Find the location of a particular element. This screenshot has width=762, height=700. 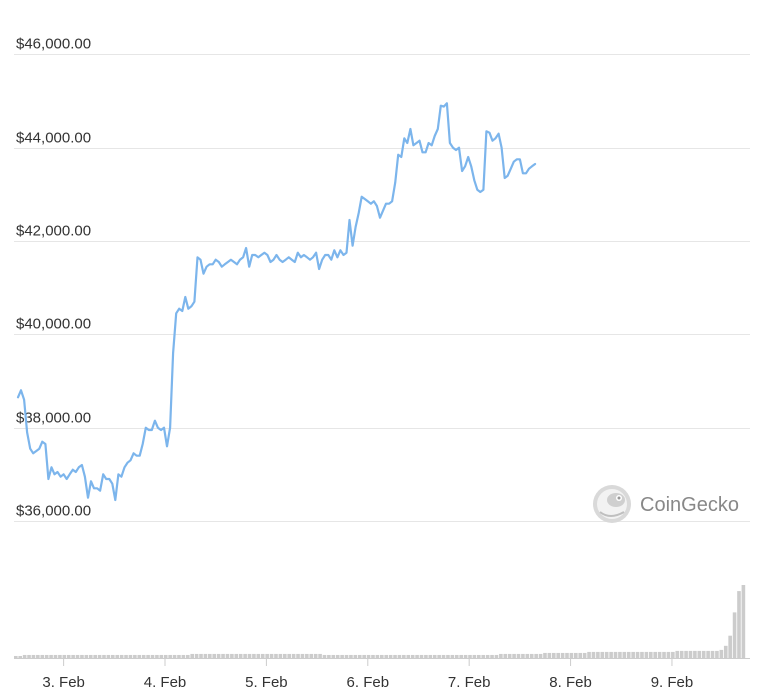

volume-bars is located at coordinates (380, 622).